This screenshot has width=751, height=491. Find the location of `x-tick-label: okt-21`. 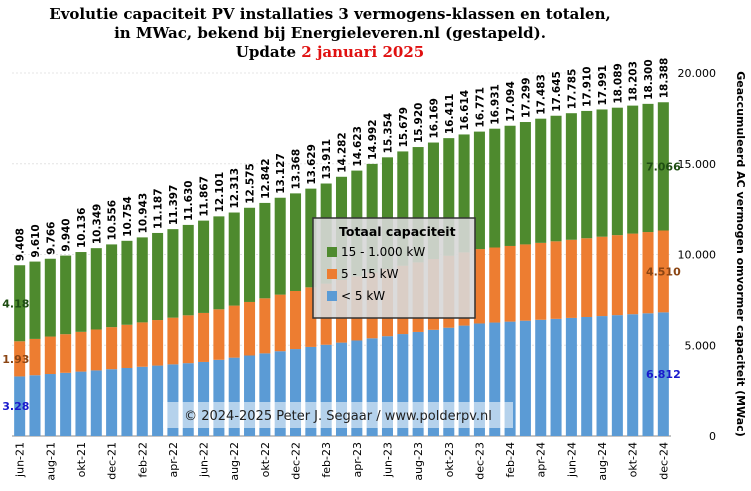

x-tick-label: okt-21 is located at coordinates (81, 459).